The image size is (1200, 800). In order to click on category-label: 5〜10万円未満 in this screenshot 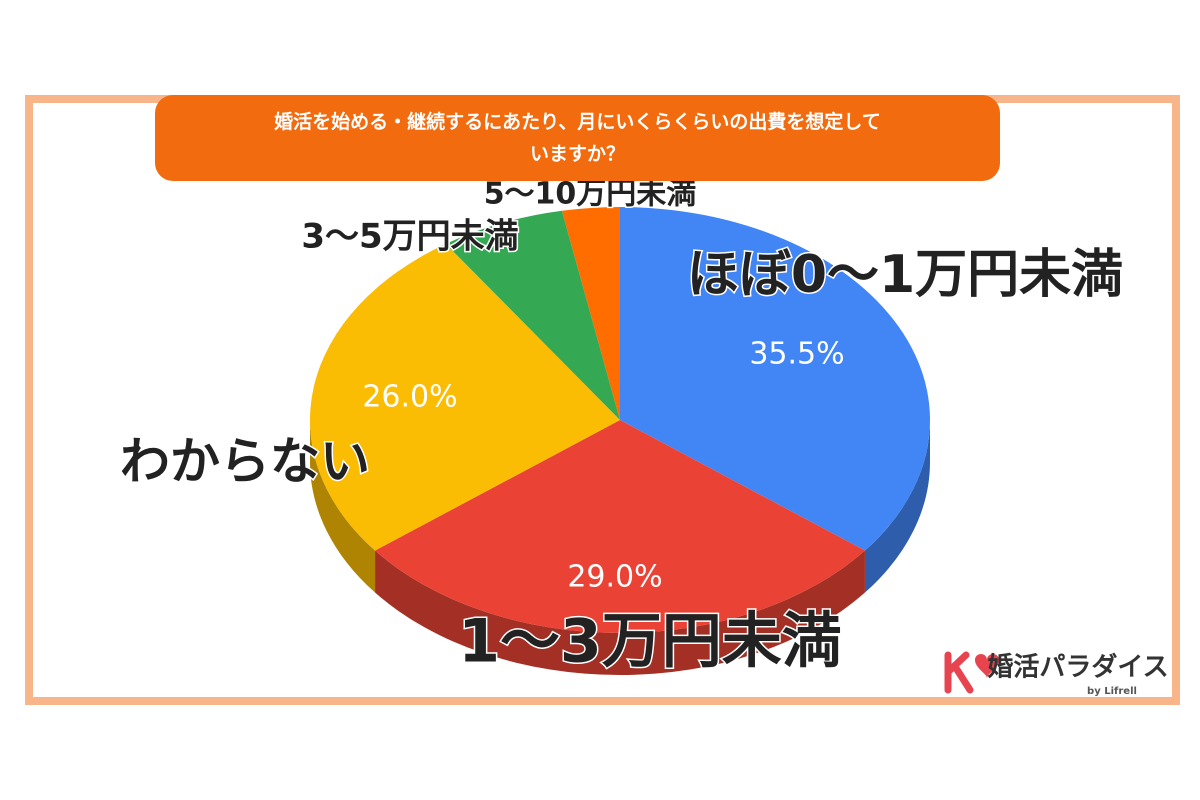, I will do `click(590, 194)`.